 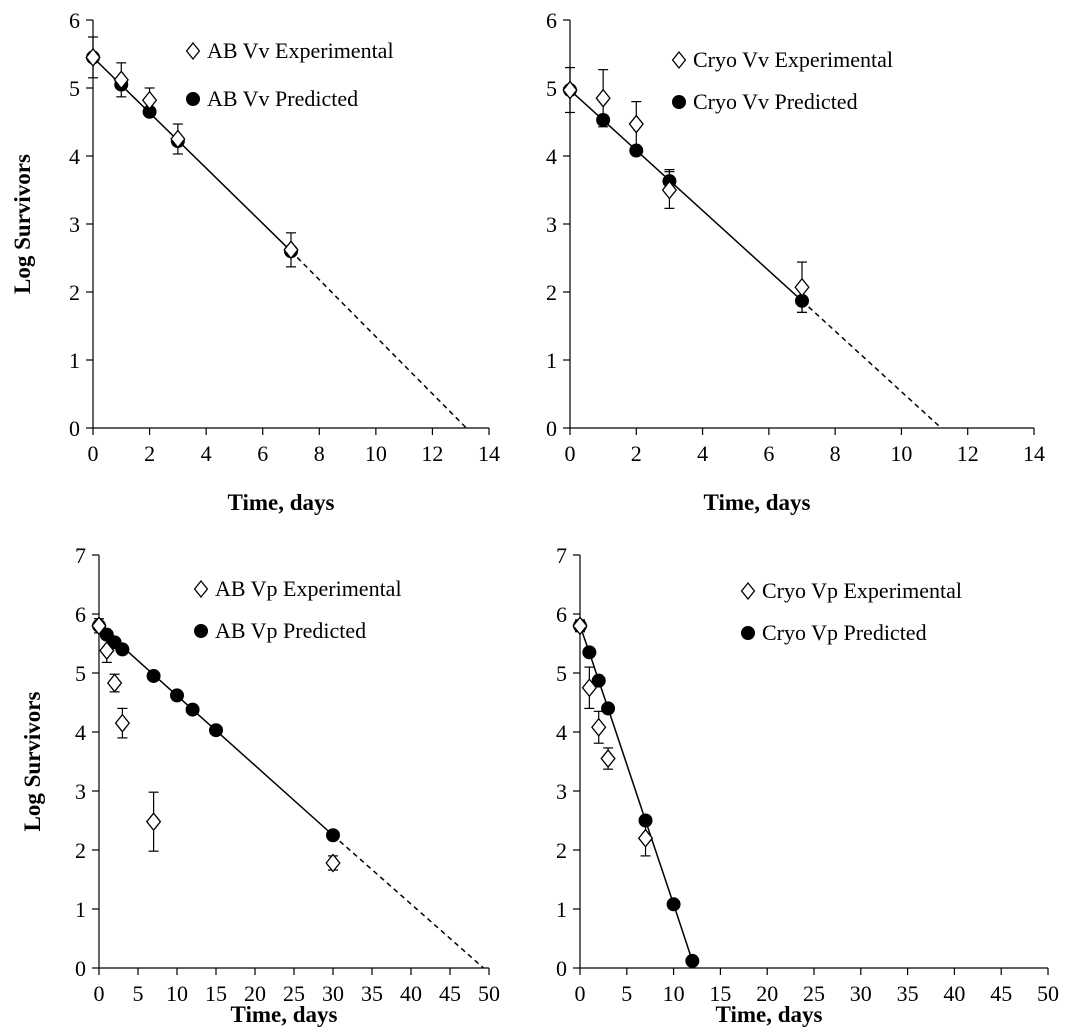 I want to click on x-tick-label: 4, so click(x=206, y=453).